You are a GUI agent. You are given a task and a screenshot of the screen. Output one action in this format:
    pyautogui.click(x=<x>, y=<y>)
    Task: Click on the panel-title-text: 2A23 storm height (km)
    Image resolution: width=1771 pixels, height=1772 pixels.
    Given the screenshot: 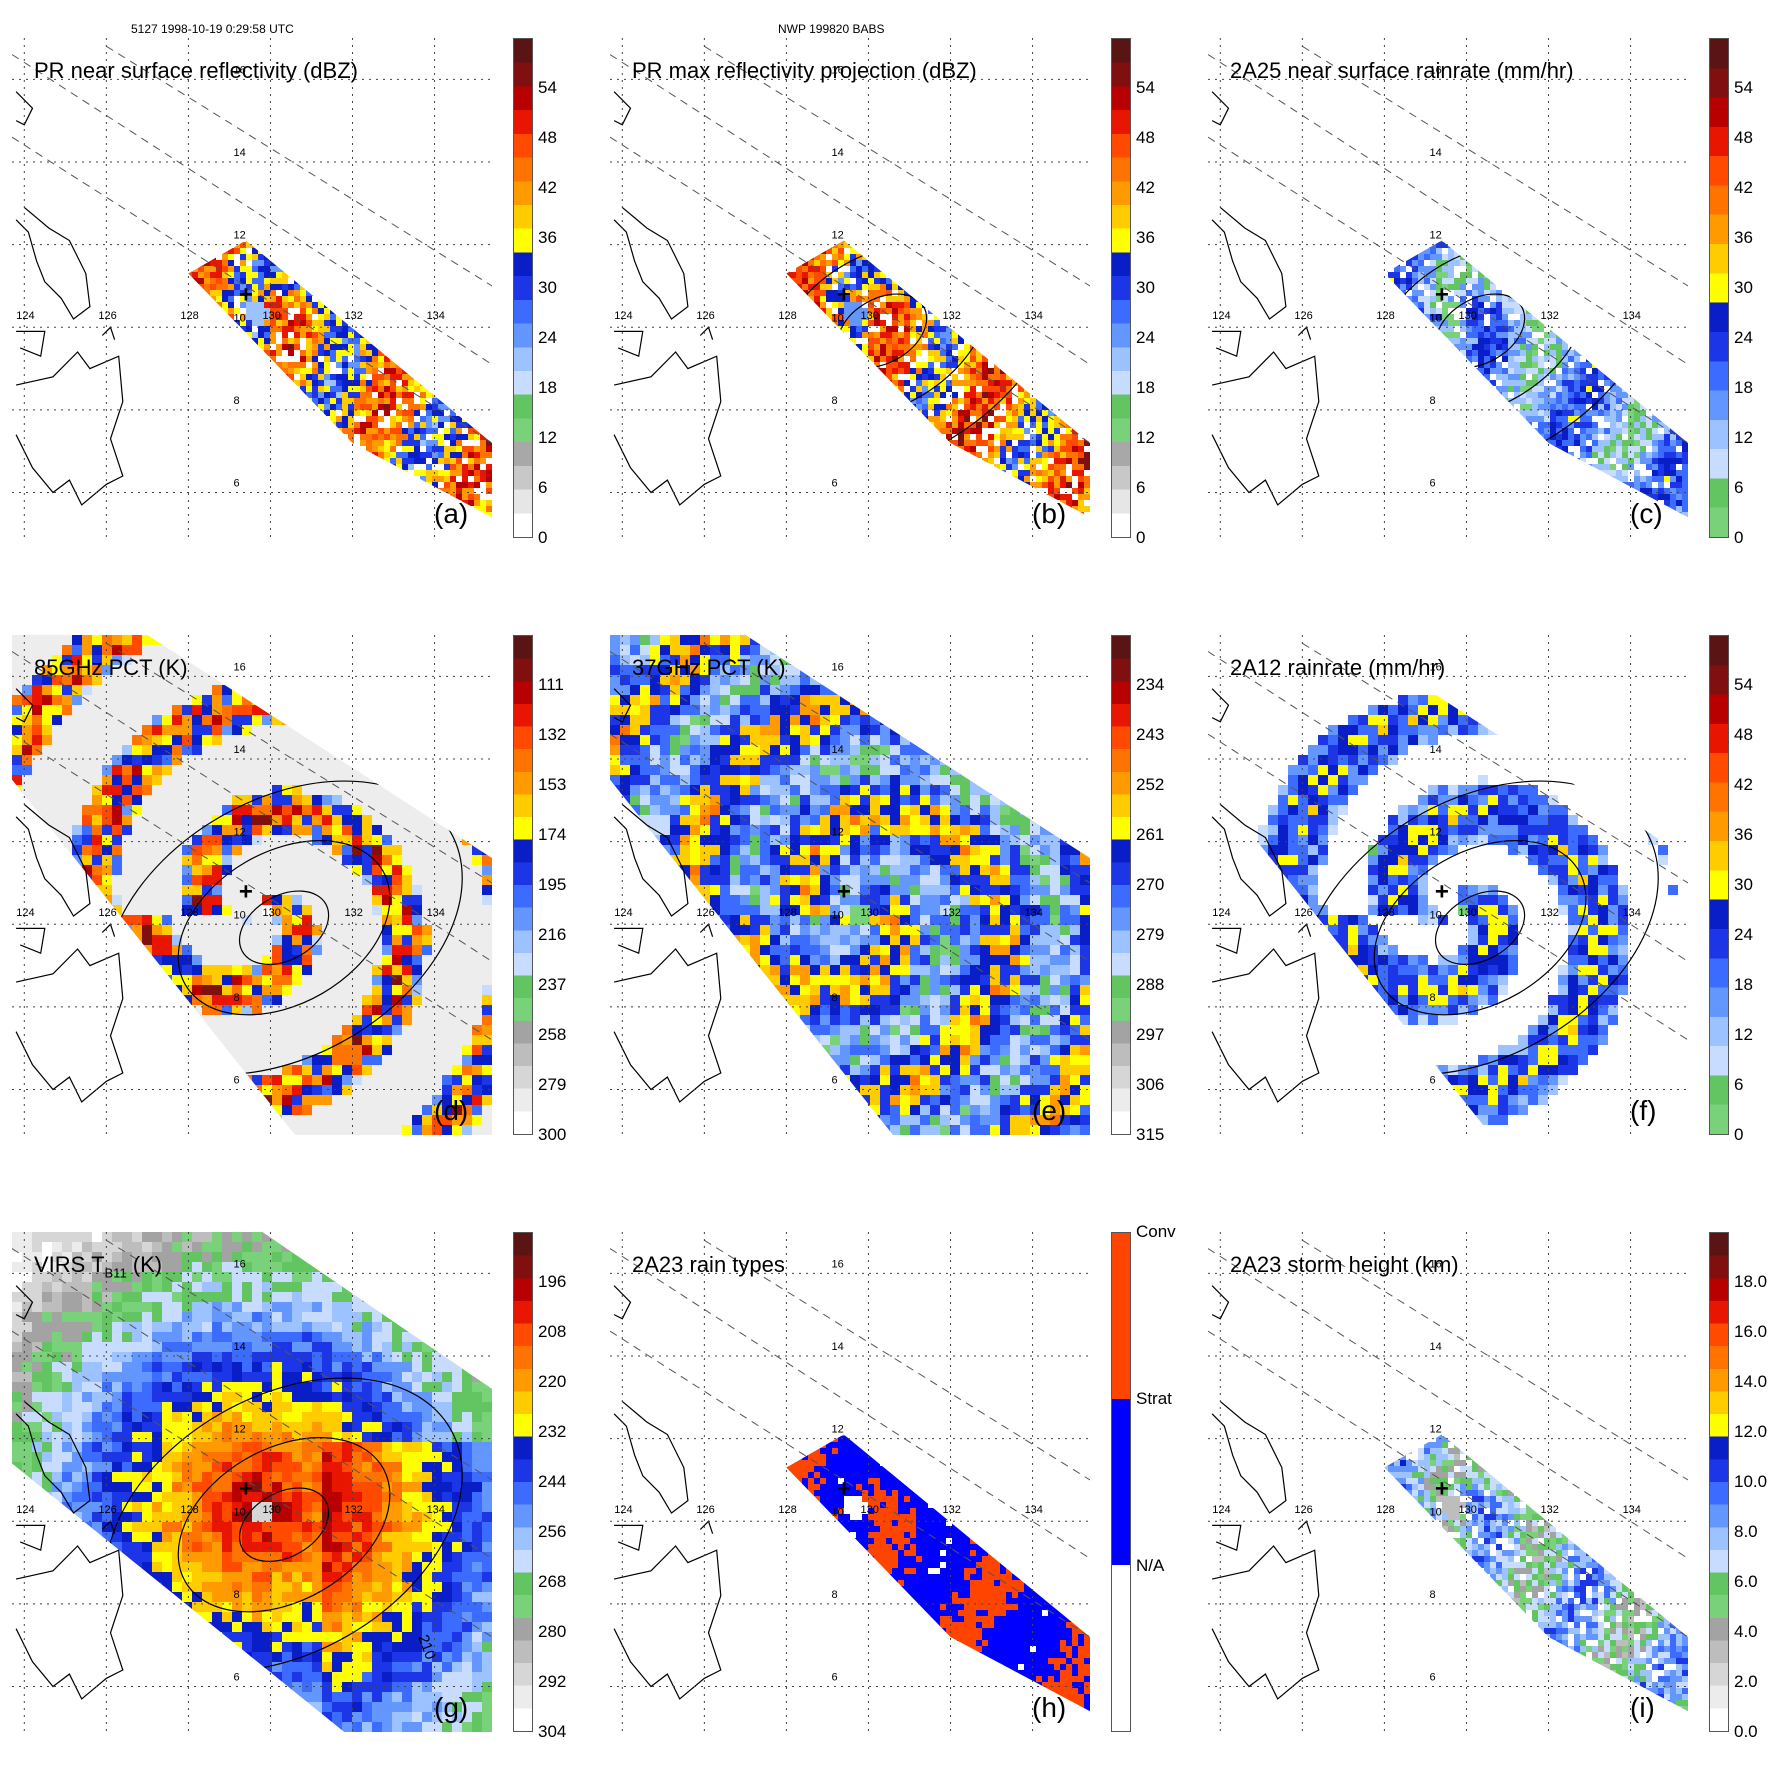 What is the action you would take?
    pyautogui.click(x=1344, y=1264)
    